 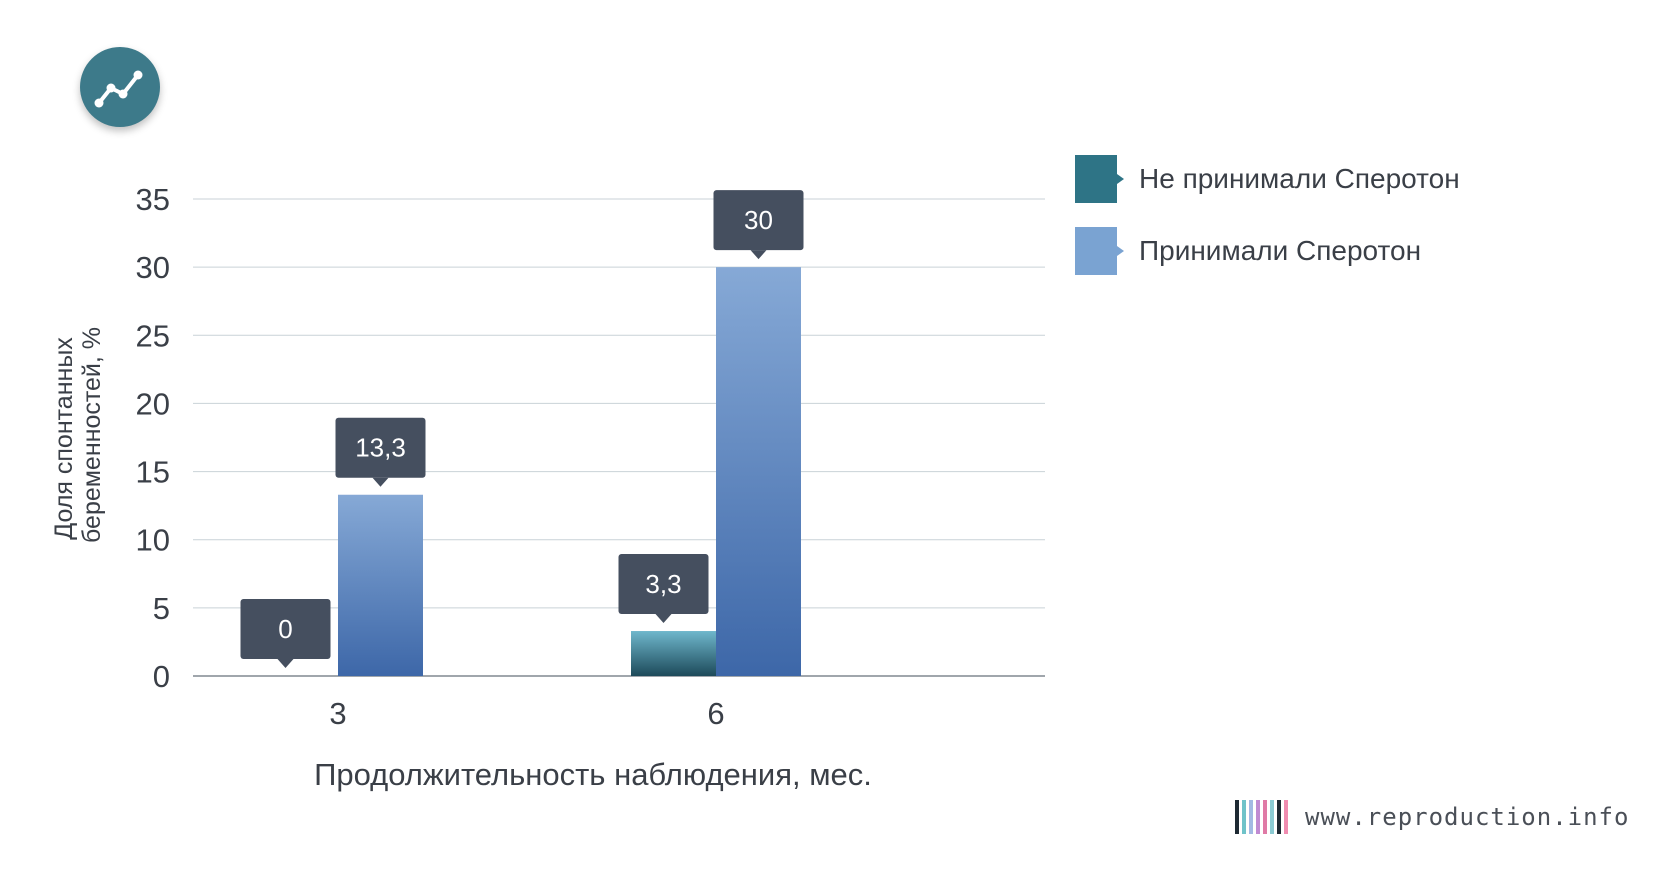 I want to click on y-axis-title: Доля спонтанных беременностей, %, so click(x=78, y=435).